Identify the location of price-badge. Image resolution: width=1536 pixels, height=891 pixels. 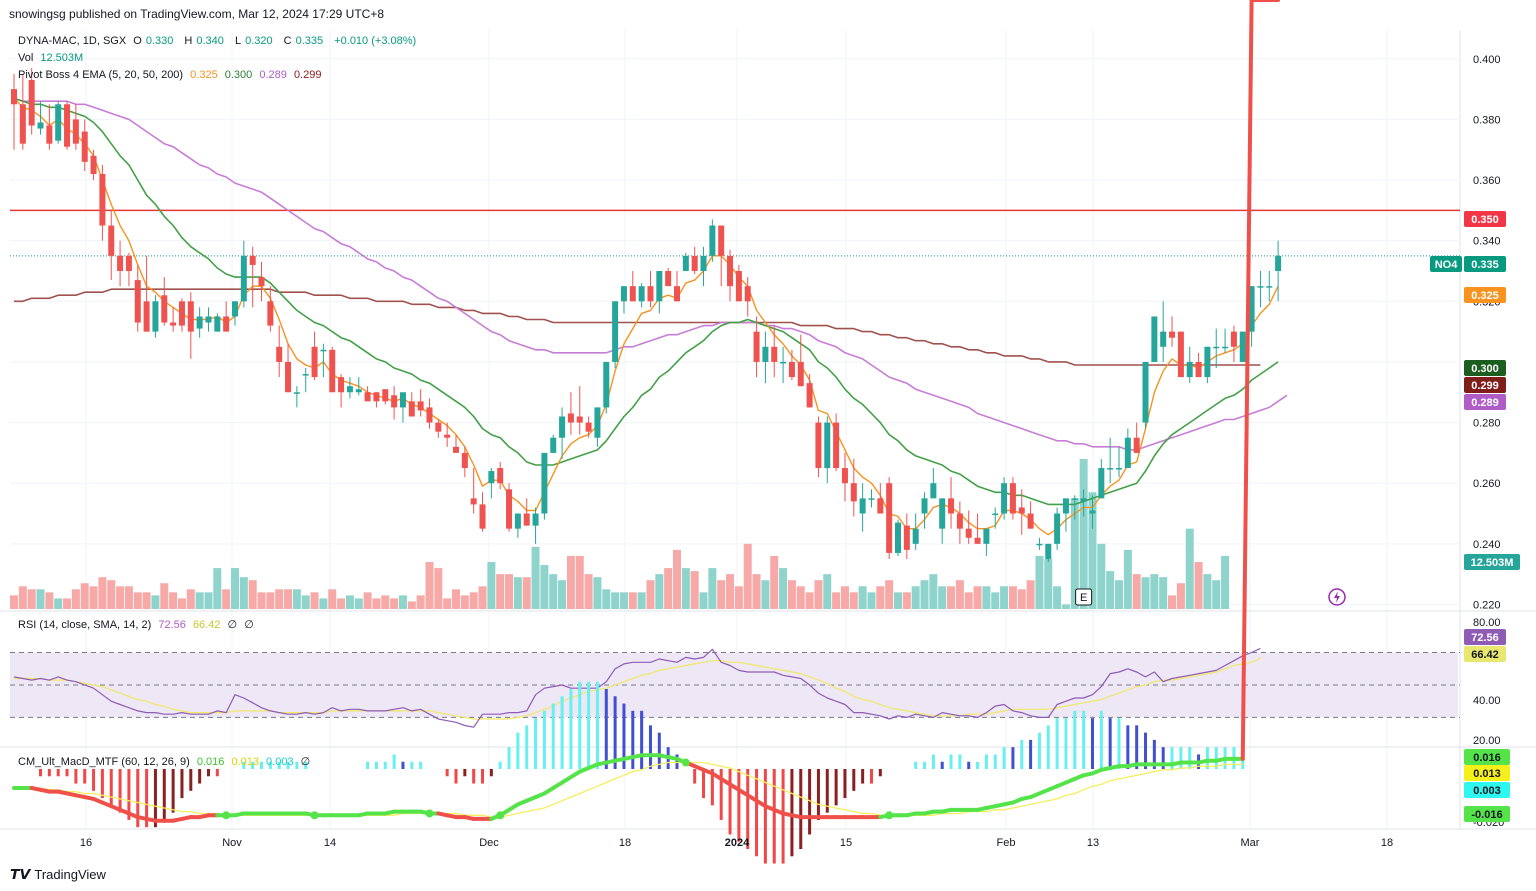
(1492, 562).